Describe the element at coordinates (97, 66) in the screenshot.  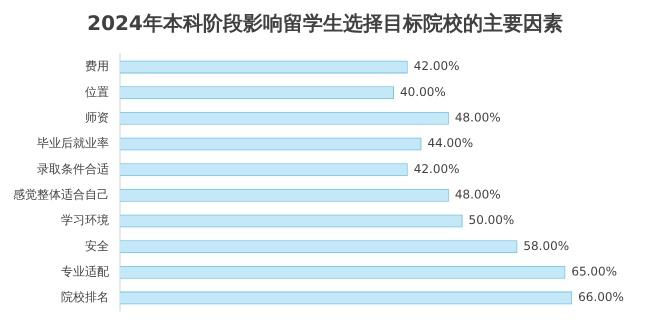
I see `y-tick-label: 费用` at that location.